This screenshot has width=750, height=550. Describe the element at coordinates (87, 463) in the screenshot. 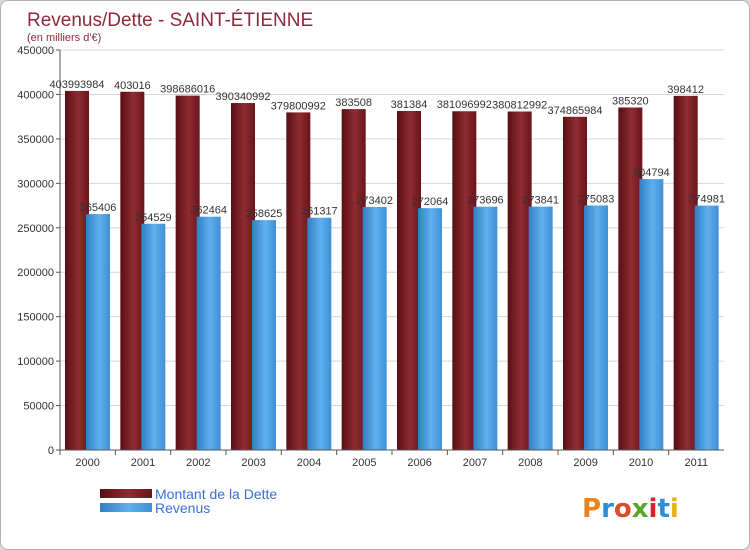

I see `x-tick-label: 2000` at that location.